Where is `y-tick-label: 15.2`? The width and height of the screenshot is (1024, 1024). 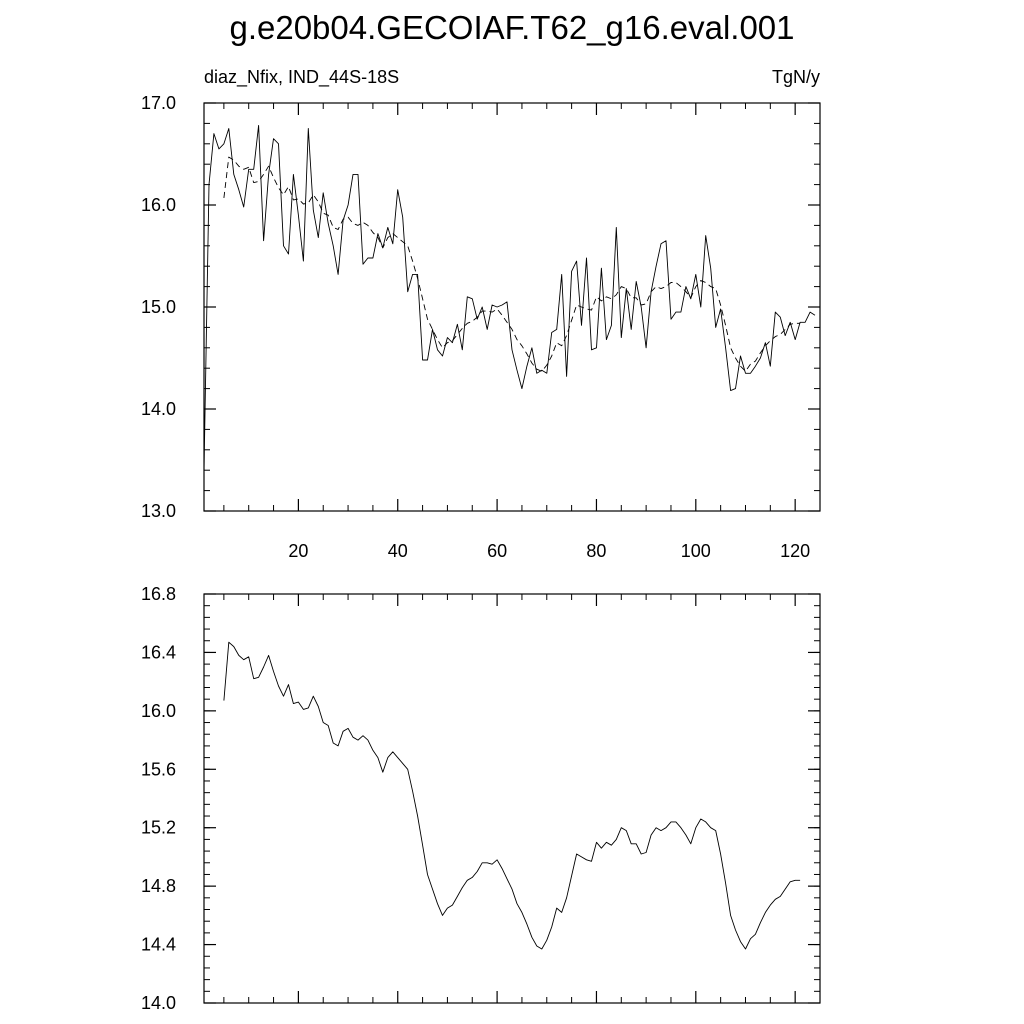 y-tick-label: 15.2 is located at coordinates (158, 828).